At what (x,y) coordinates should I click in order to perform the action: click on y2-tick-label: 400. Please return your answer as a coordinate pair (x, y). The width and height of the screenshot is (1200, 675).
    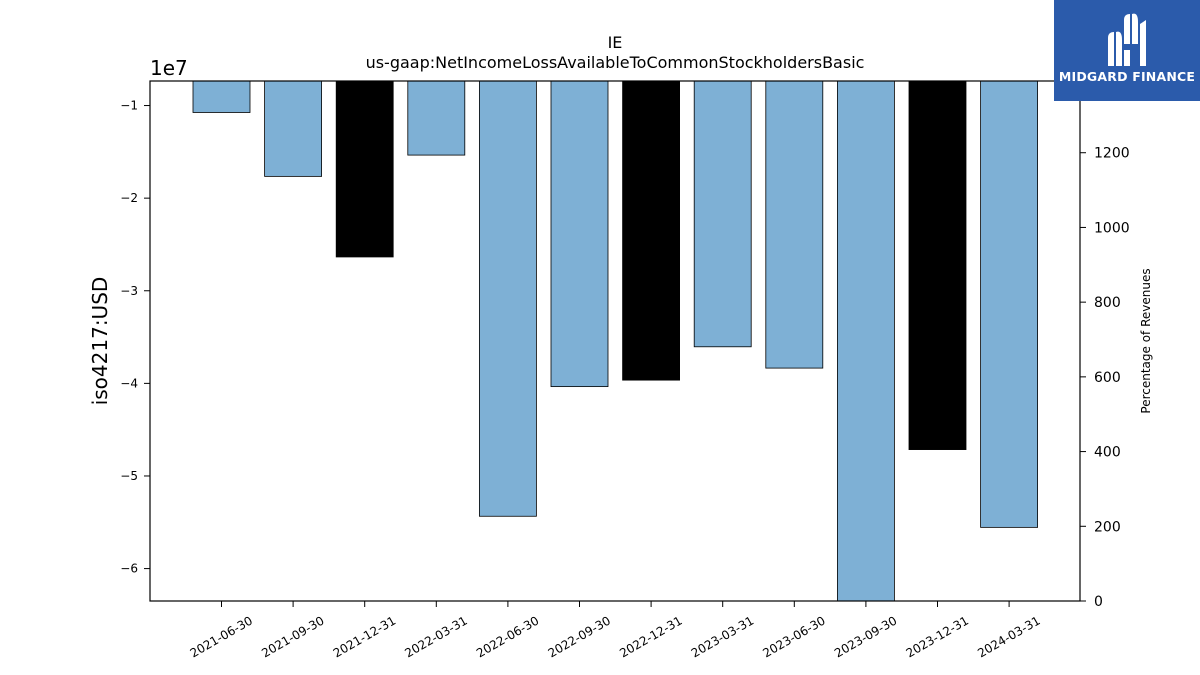
    Looking at the image, I should click on (1107, 453).